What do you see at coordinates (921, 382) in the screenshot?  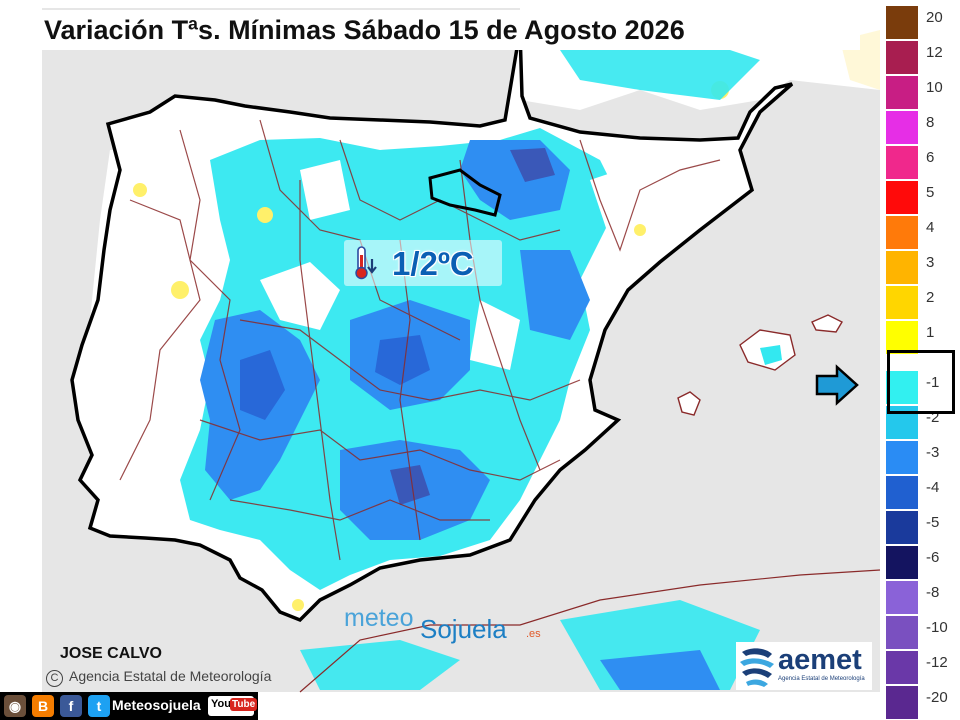 I see `selected-range-highlight` at bounding box center [921, 382].